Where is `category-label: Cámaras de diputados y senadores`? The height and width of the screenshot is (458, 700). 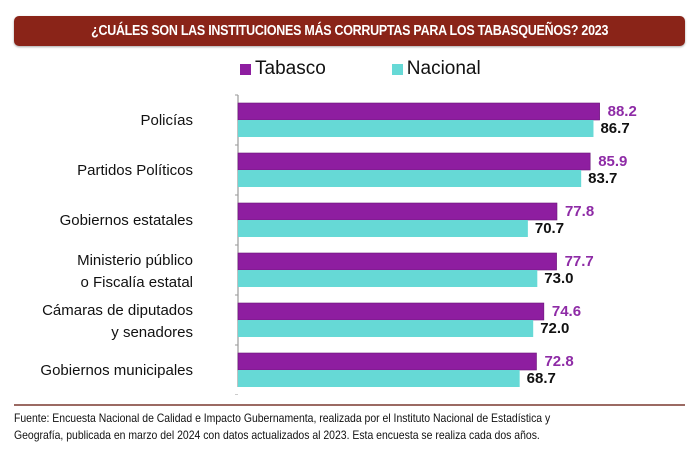
category-label: Cámaras de diputados y senadores is located at coordinates (117, 321).